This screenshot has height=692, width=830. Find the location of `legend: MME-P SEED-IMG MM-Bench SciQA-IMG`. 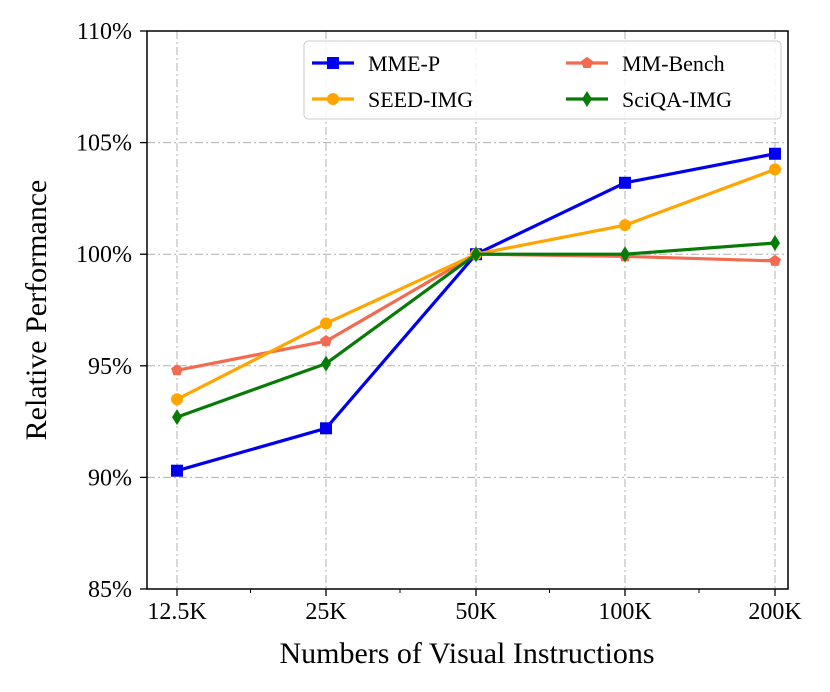

legend: MME-P SEED-IMG MM-Bench SciQA-IMG is located at coordinates (542, 80).